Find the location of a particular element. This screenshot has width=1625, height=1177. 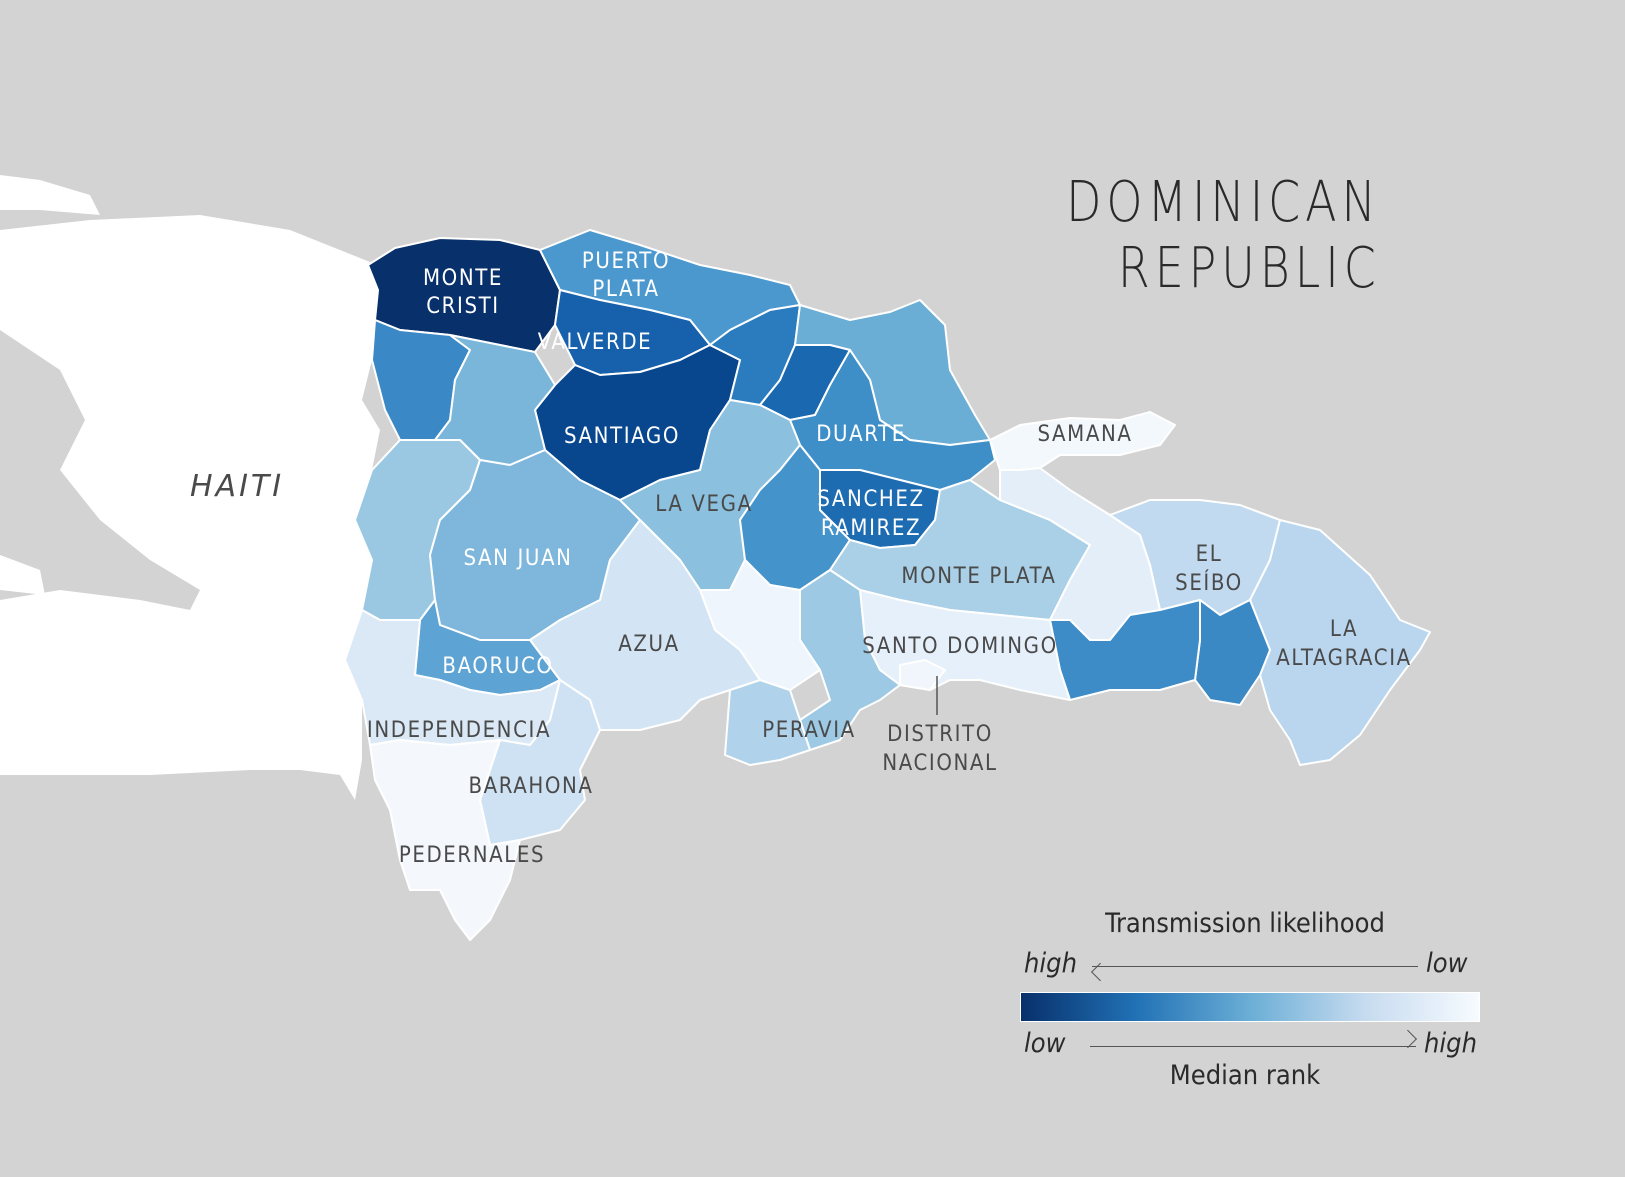

haiti-gonave-island is located at coordinates (22, 575).